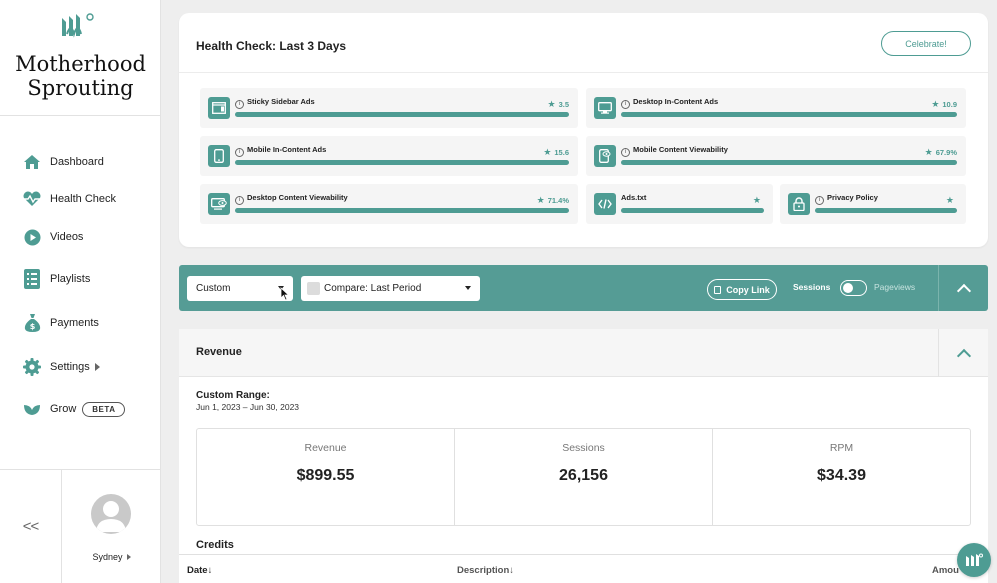 The width and height of the screenshot is (997, 583). I want to click on stat-label: RPM, so click(841, 448).